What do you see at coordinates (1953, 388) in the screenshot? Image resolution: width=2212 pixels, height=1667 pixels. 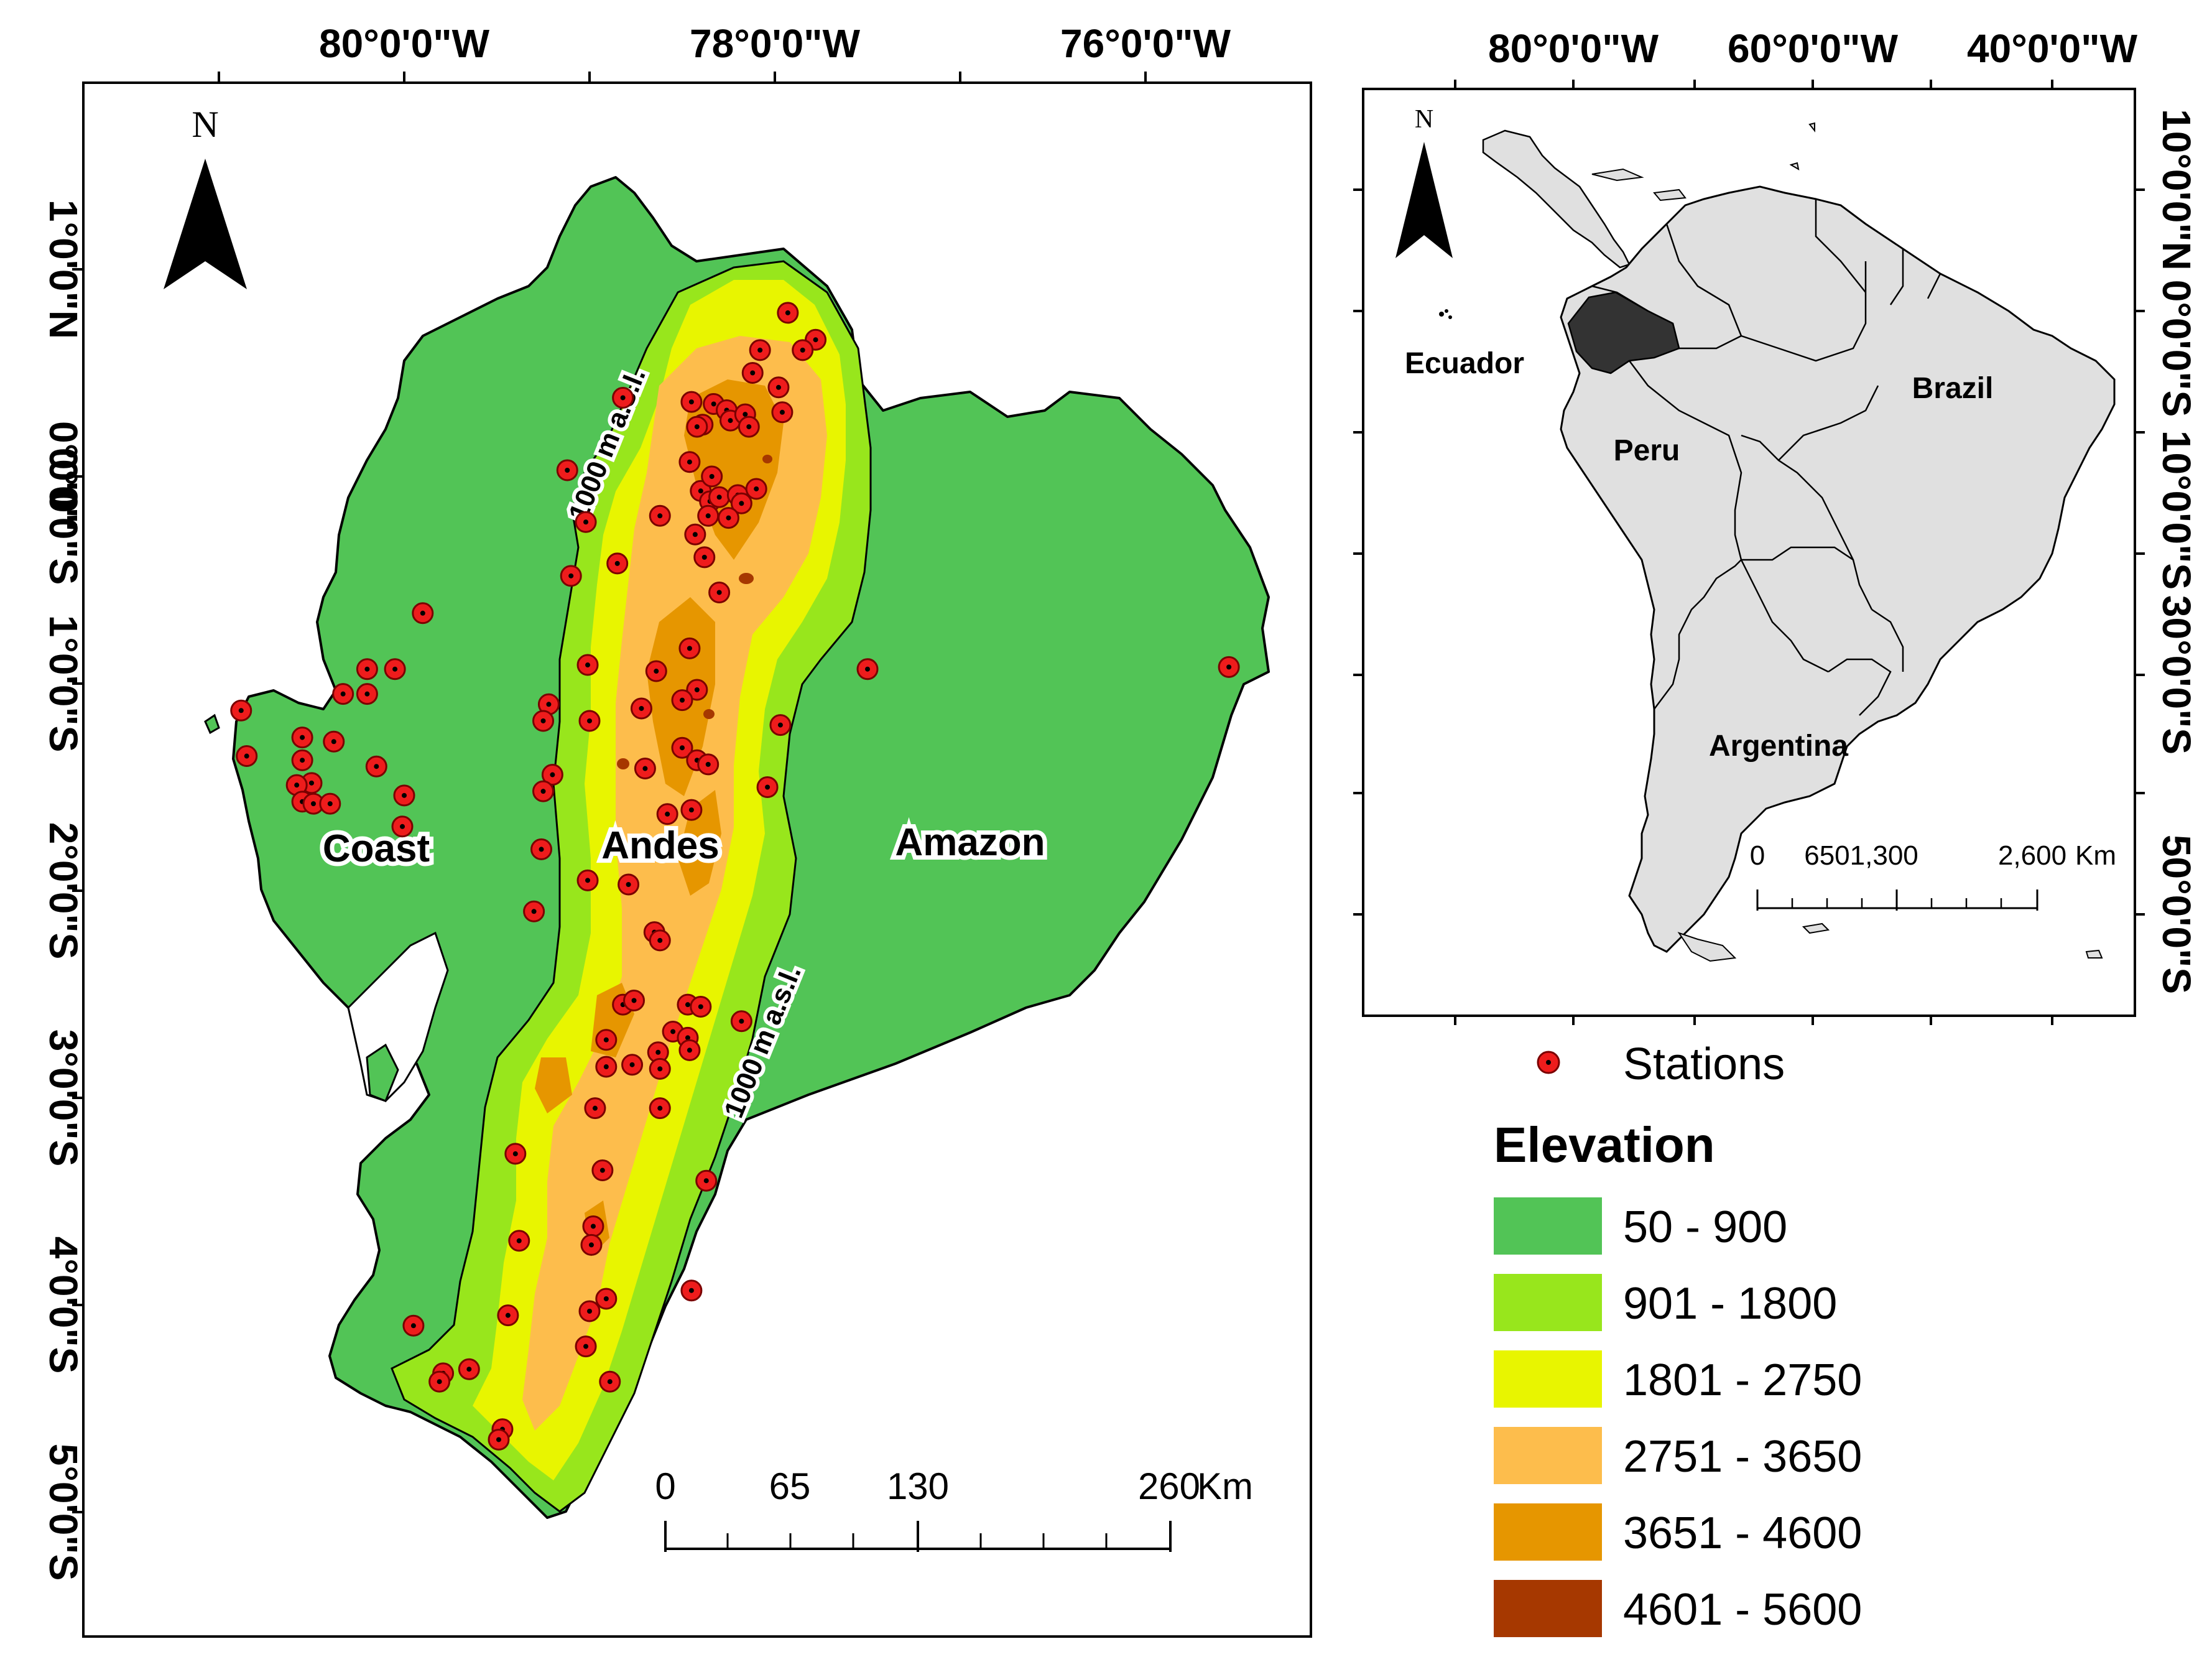 I see `country-label-brazil: Brazil` at bounding box center [1953, 388].